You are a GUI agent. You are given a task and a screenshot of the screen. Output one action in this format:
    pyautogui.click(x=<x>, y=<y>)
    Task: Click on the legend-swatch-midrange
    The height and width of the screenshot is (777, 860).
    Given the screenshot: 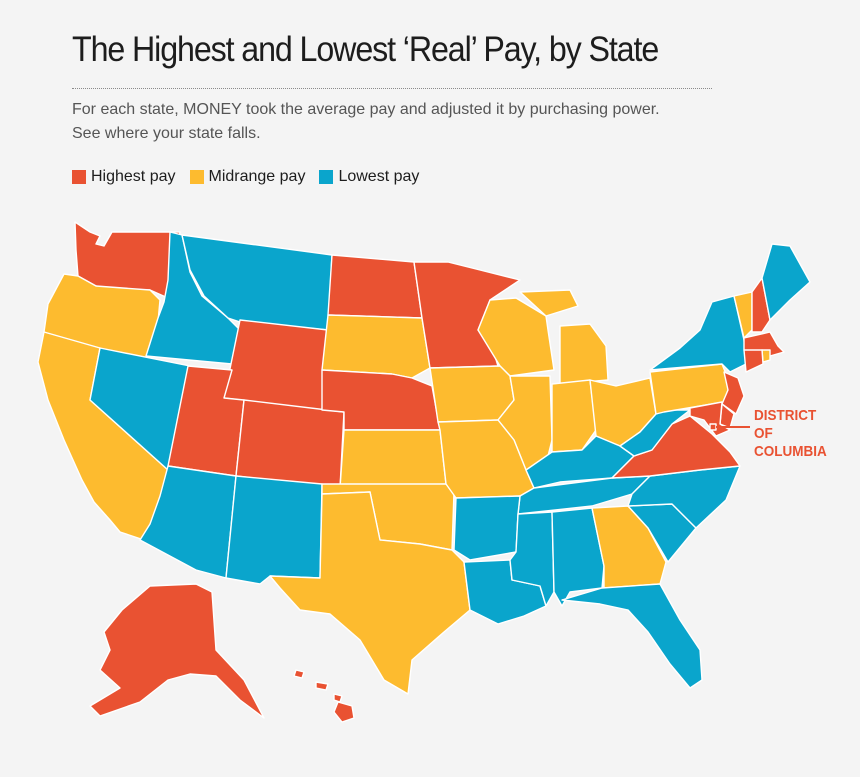 What is the action you would take?
    pyautogui.click(x=196, y=177)
    